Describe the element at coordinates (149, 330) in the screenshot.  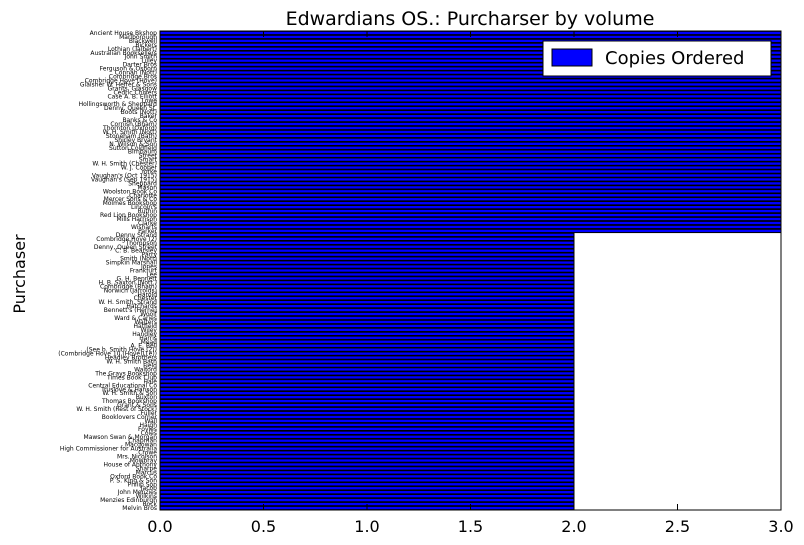
I see `category-label: Wiley` at that location.